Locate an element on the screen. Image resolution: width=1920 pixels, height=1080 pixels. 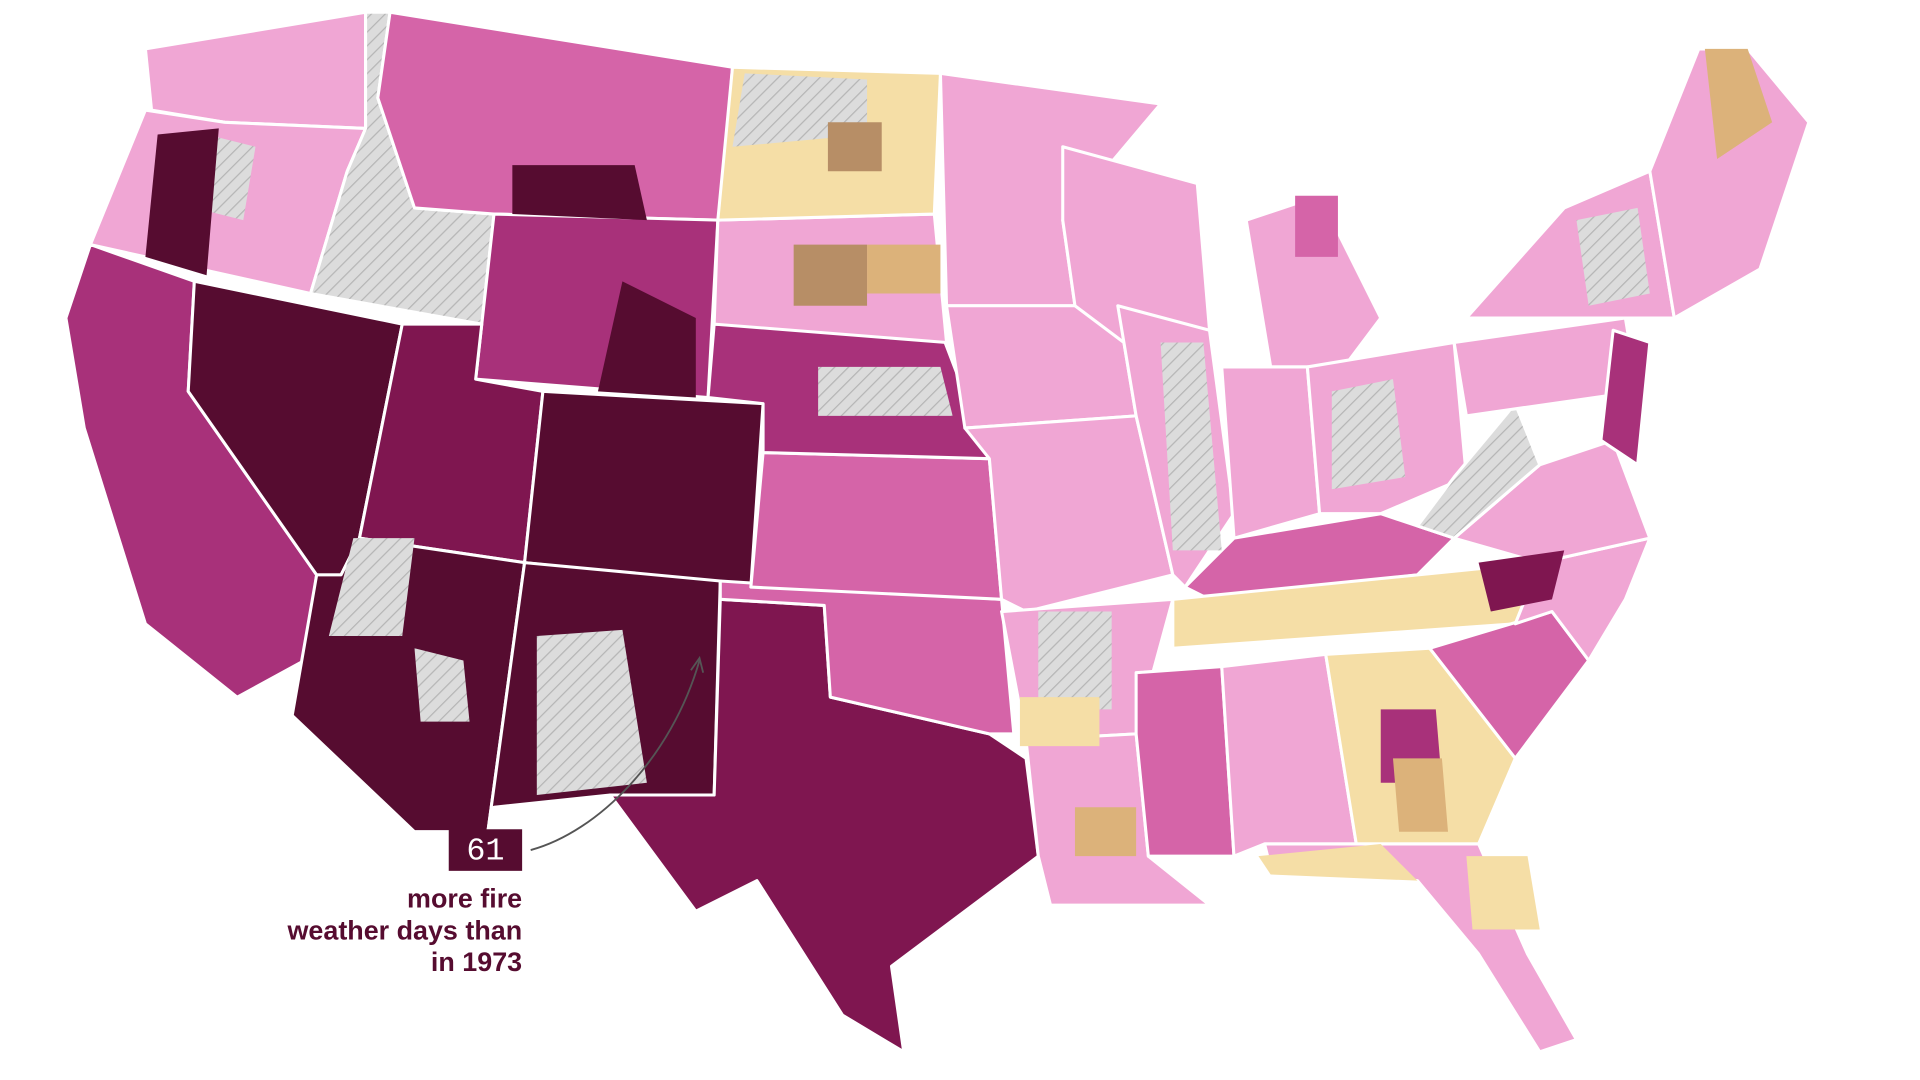
annotation-value: 61 is located at coordinates (485, 852).